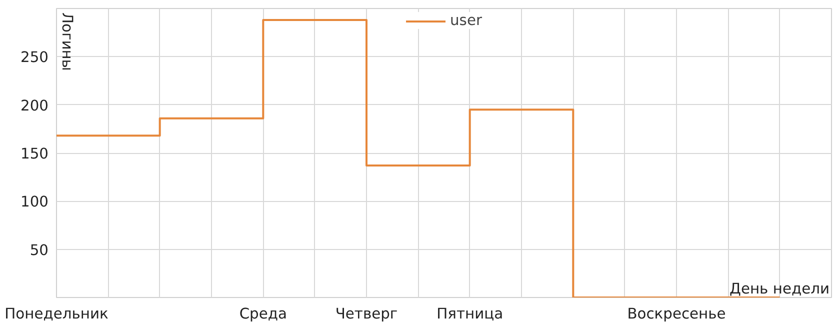 The image size is (838, 327). I want to click on legend-label: user, so click(466, 20).